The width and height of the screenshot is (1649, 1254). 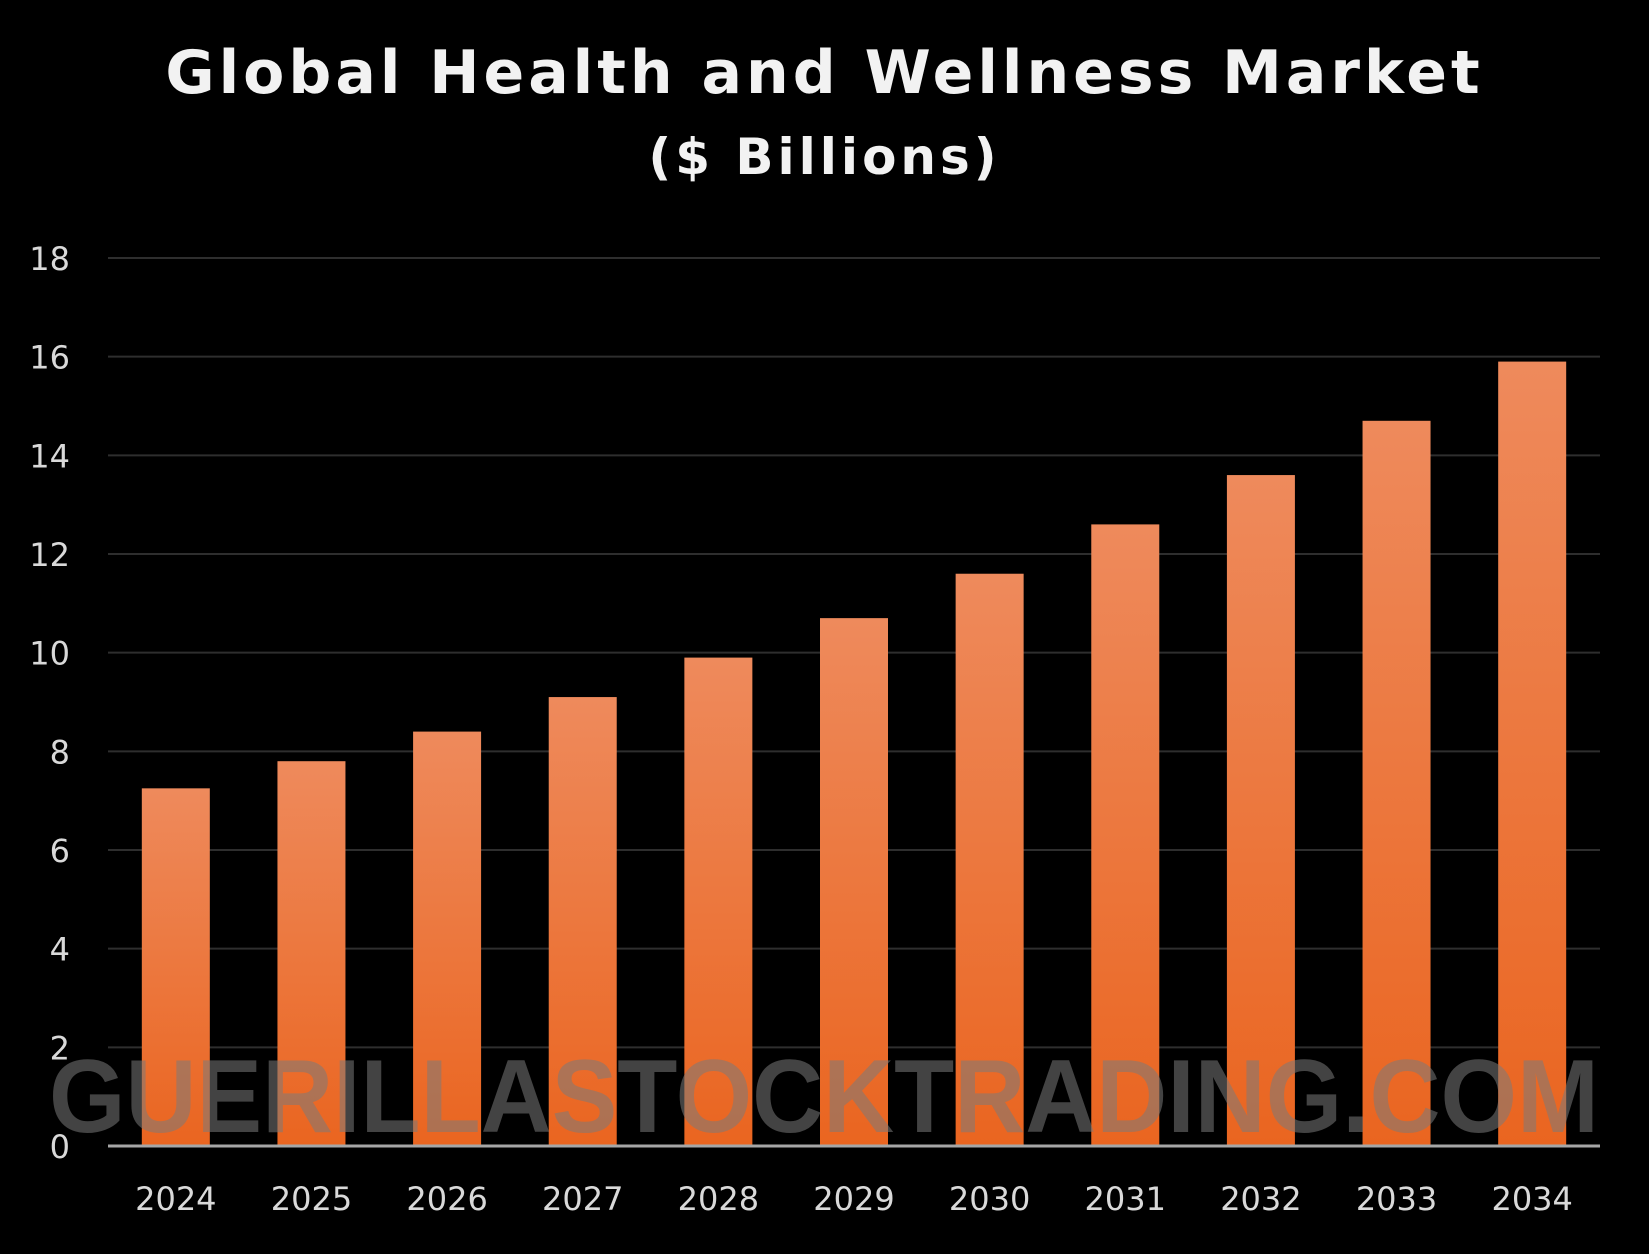 I want to click on y-tick-label: 12, so click(x=49, y=555).